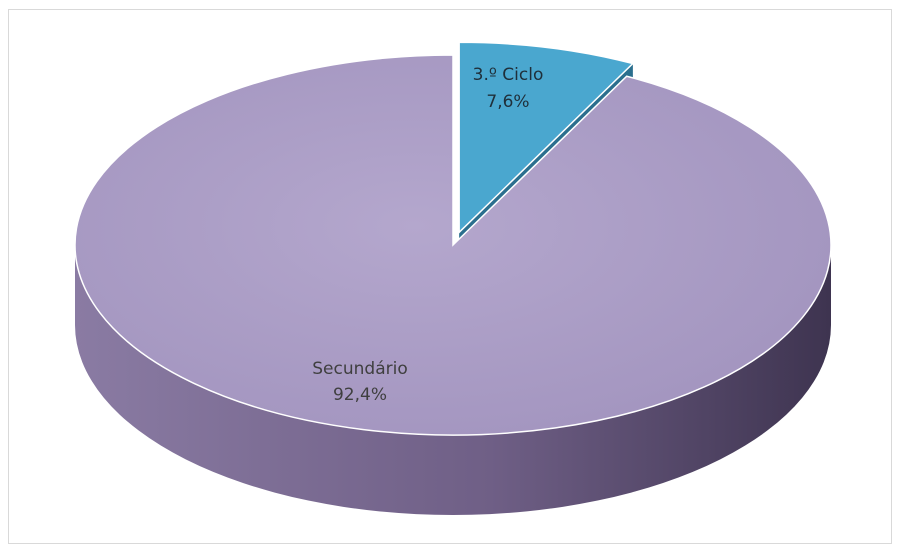  What do you see at coordinates (508, 75) in the screenshot?
I see `slice-label-ciclo-name: 3.º Ciclo` at bounding box center [508, 75].